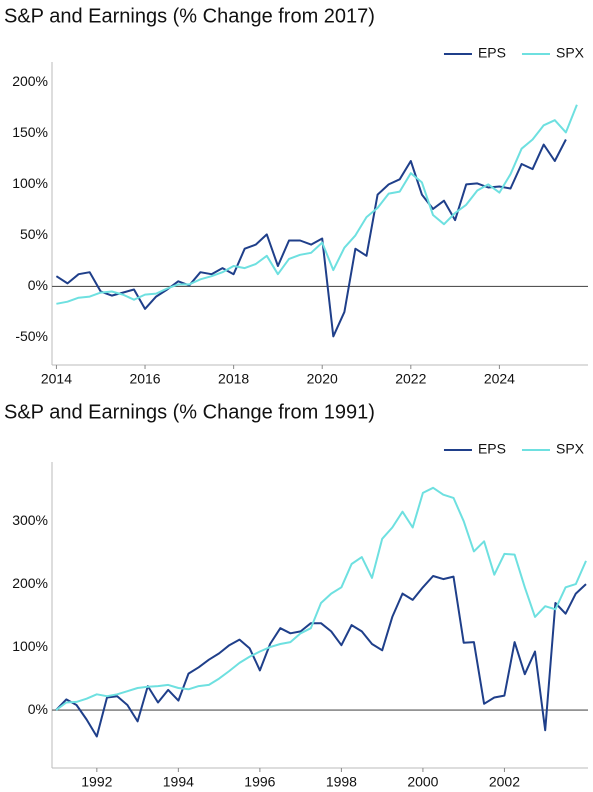 The width and height of the screenshot is (593, 792). I want to click on x-tick-label: 2016, so click(144, 379).